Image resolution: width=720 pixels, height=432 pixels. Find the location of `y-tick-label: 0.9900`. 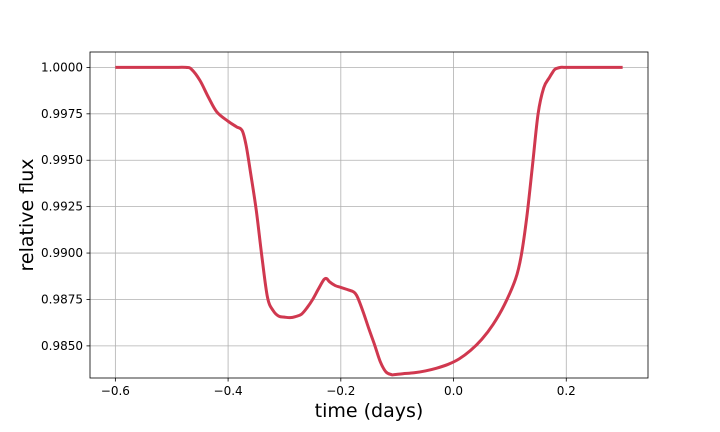

y-tick-label: 0.9900 is located at coordinates (62, 253).